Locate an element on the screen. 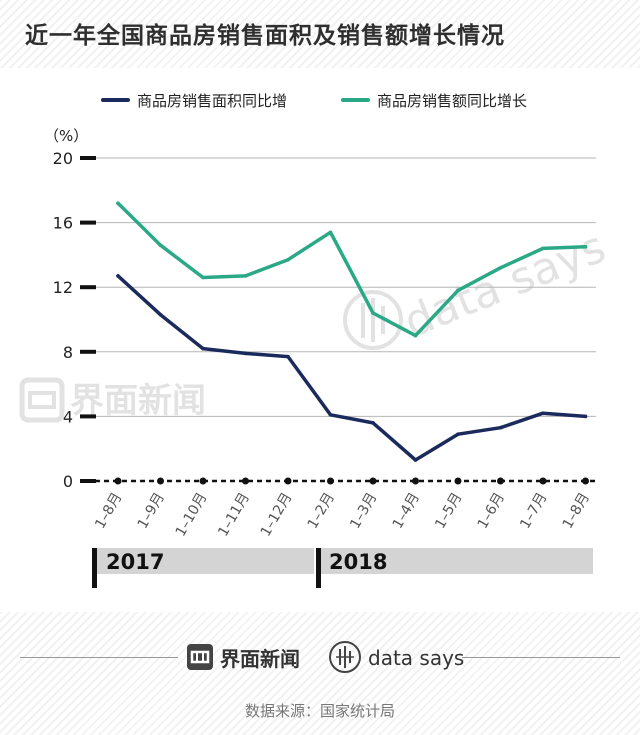 This screenshot has width=640, height=735. footer-divider-left is located at coordinates (99, 657).